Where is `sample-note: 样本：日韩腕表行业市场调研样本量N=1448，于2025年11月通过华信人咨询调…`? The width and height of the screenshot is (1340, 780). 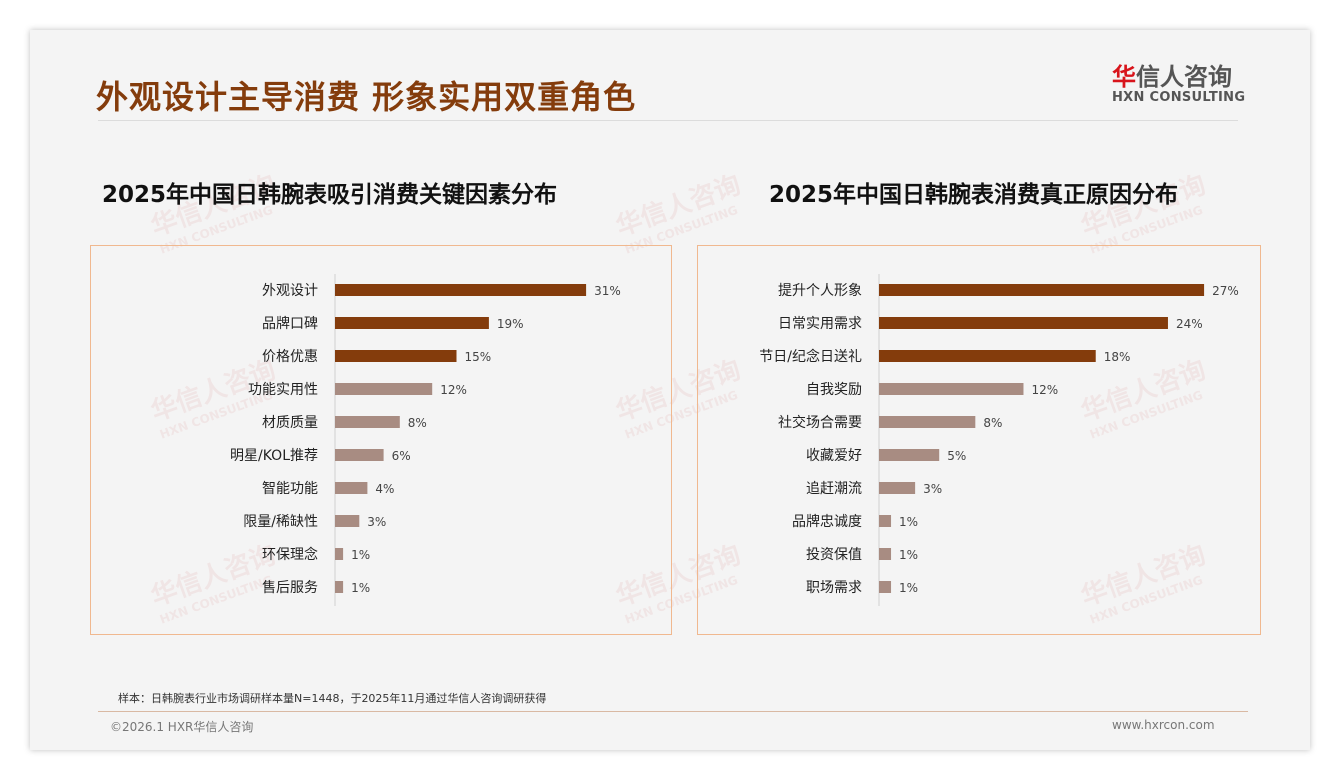
sample-note: 样本：日韩腕表行业市场调研样本量N=1448，于2025年11月通过华信人咨询调… is located at coordinates (332, 698).